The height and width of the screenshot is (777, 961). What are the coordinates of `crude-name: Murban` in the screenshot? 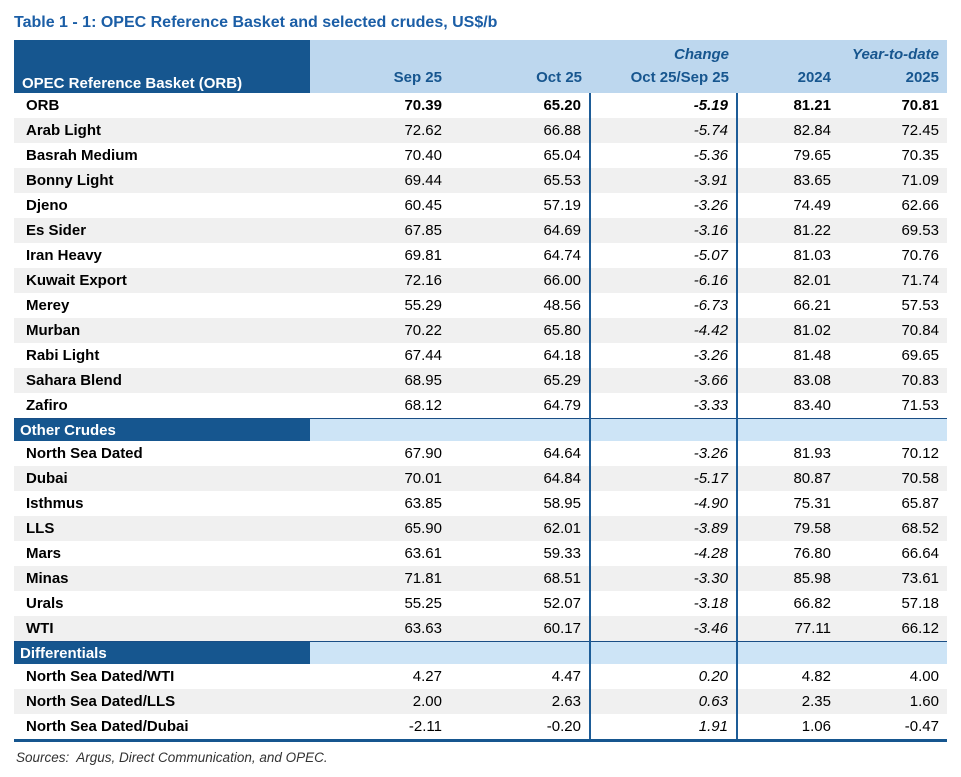 It's located at (162, 330).